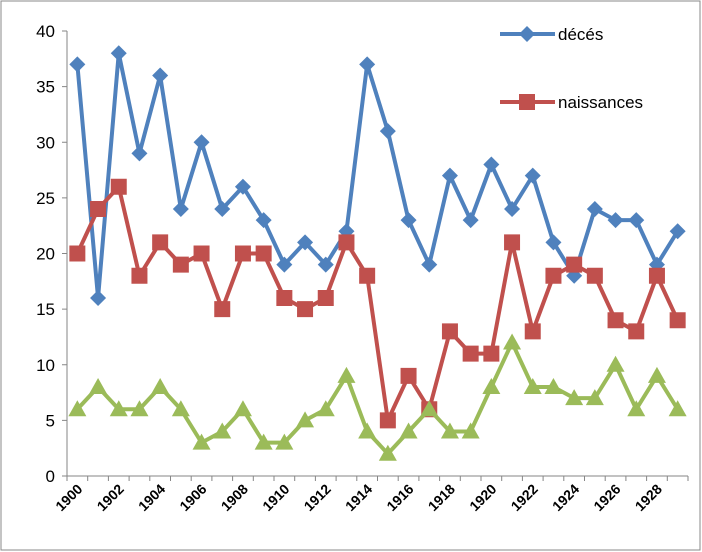 The image size is (702, 552). I want to click on y-tick-label: 15, so click(45, 309).